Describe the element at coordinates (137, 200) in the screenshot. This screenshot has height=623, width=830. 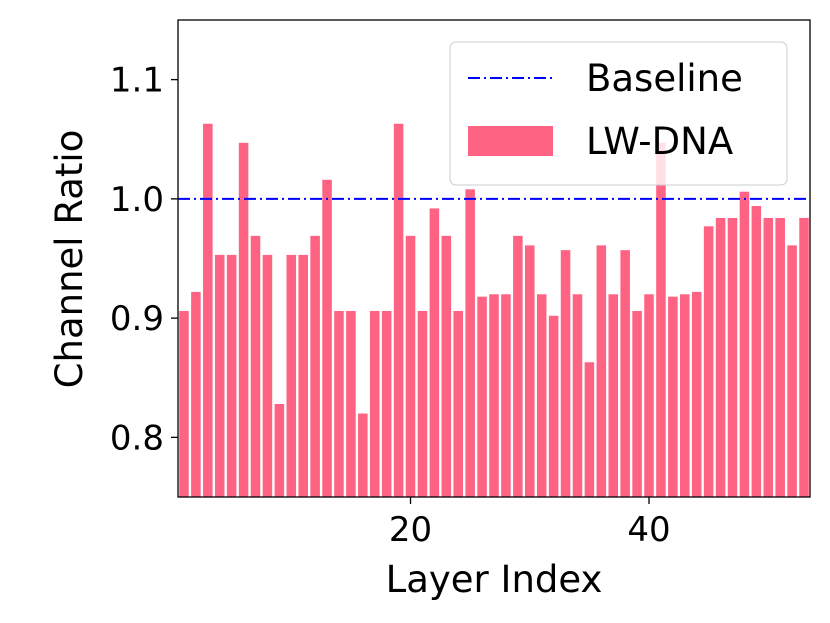
I see `y-tick-label: 1.0` at that location.